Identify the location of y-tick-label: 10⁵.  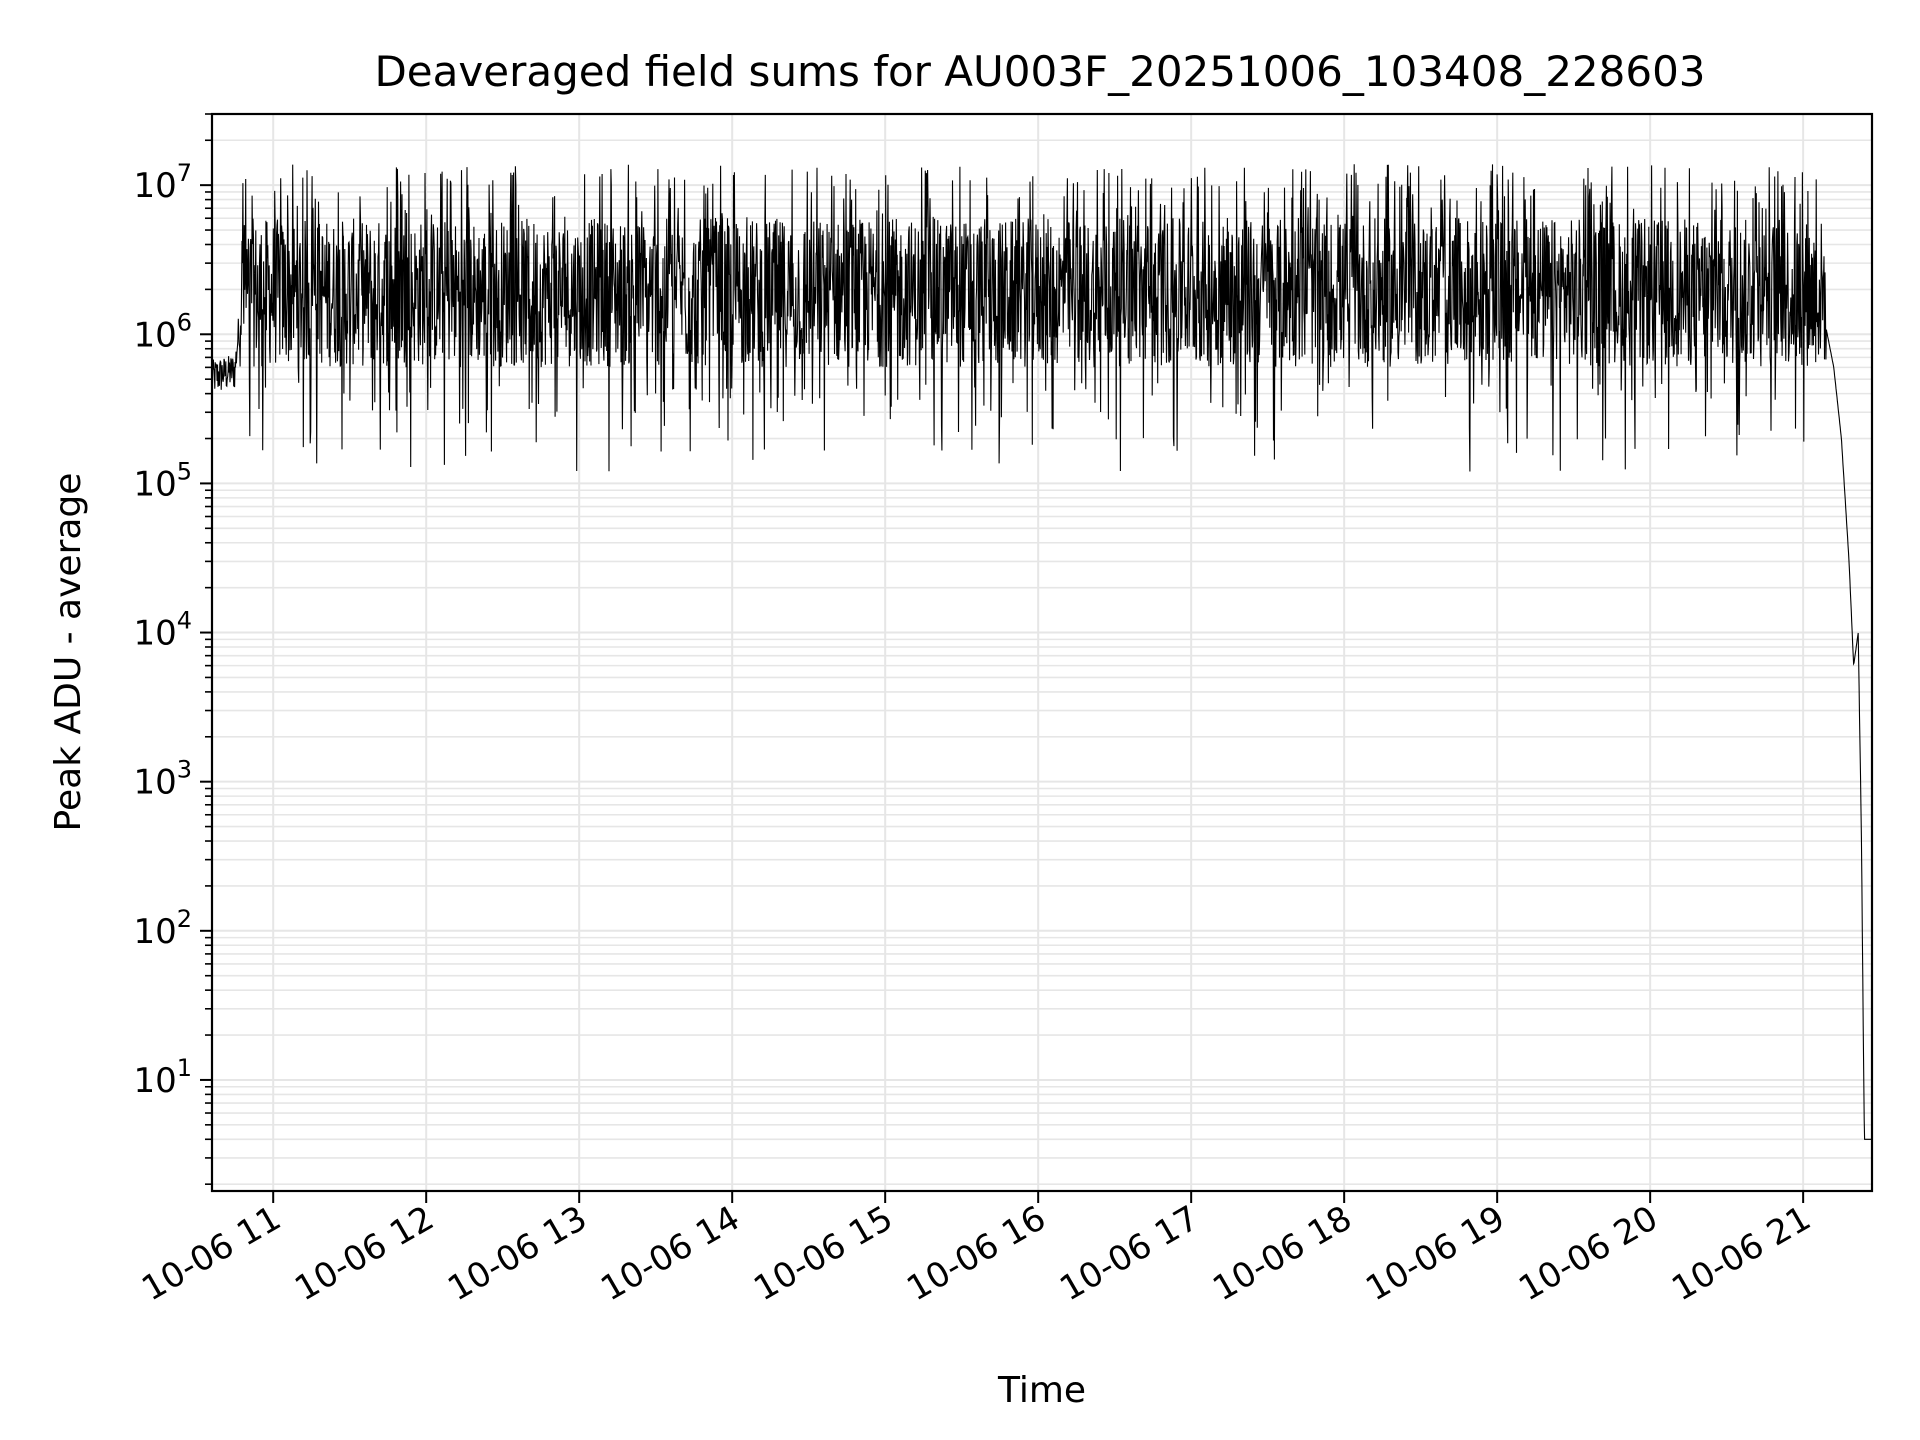
(162, 480).